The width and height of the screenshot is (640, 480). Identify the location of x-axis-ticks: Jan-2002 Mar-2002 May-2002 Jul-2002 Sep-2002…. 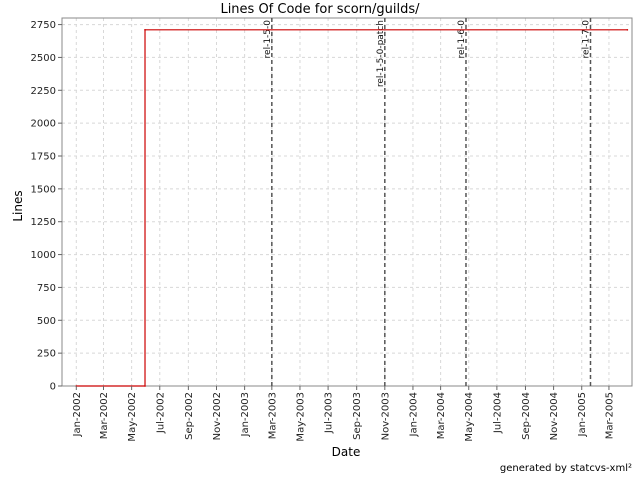
(343, 414).